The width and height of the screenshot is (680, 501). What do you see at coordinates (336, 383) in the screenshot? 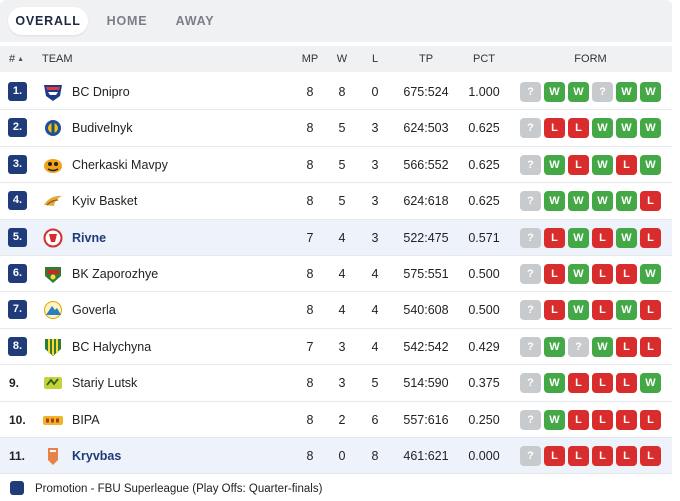
I see `table-row: 9. Stariy Lutsk 8 3 5 514:590 0.375? W L L L W` at bounding box center [336, 383].